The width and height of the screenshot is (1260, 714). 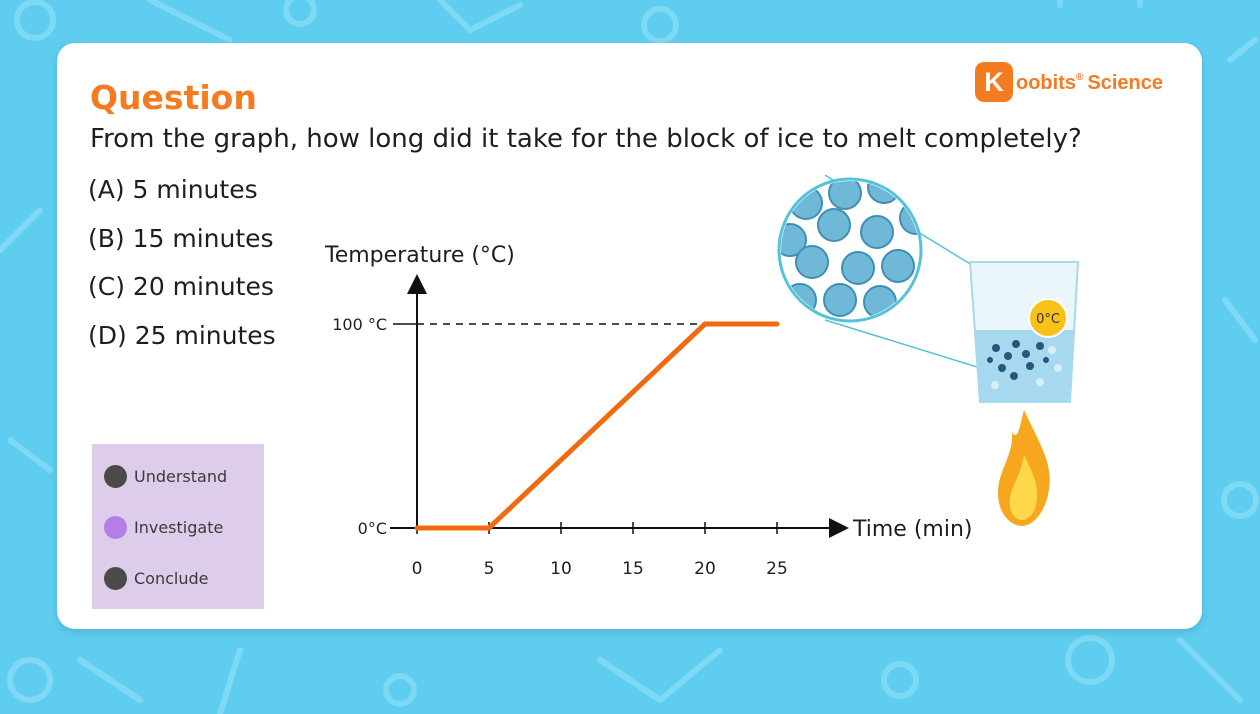 I want to click on temperature-badge: 0°C, so click(x=1048, y=318).